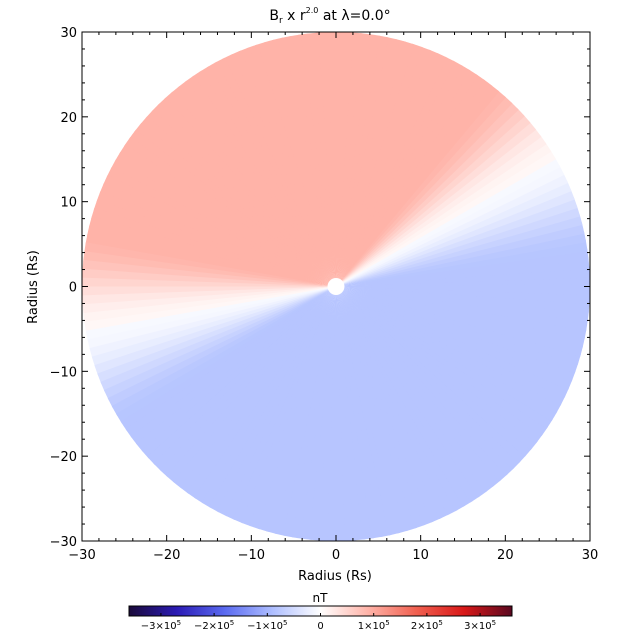 The width and height of the screenshot is (640, 640). I want to click on colorbar-tick-label: 3×10⁵, so click(480, 625).